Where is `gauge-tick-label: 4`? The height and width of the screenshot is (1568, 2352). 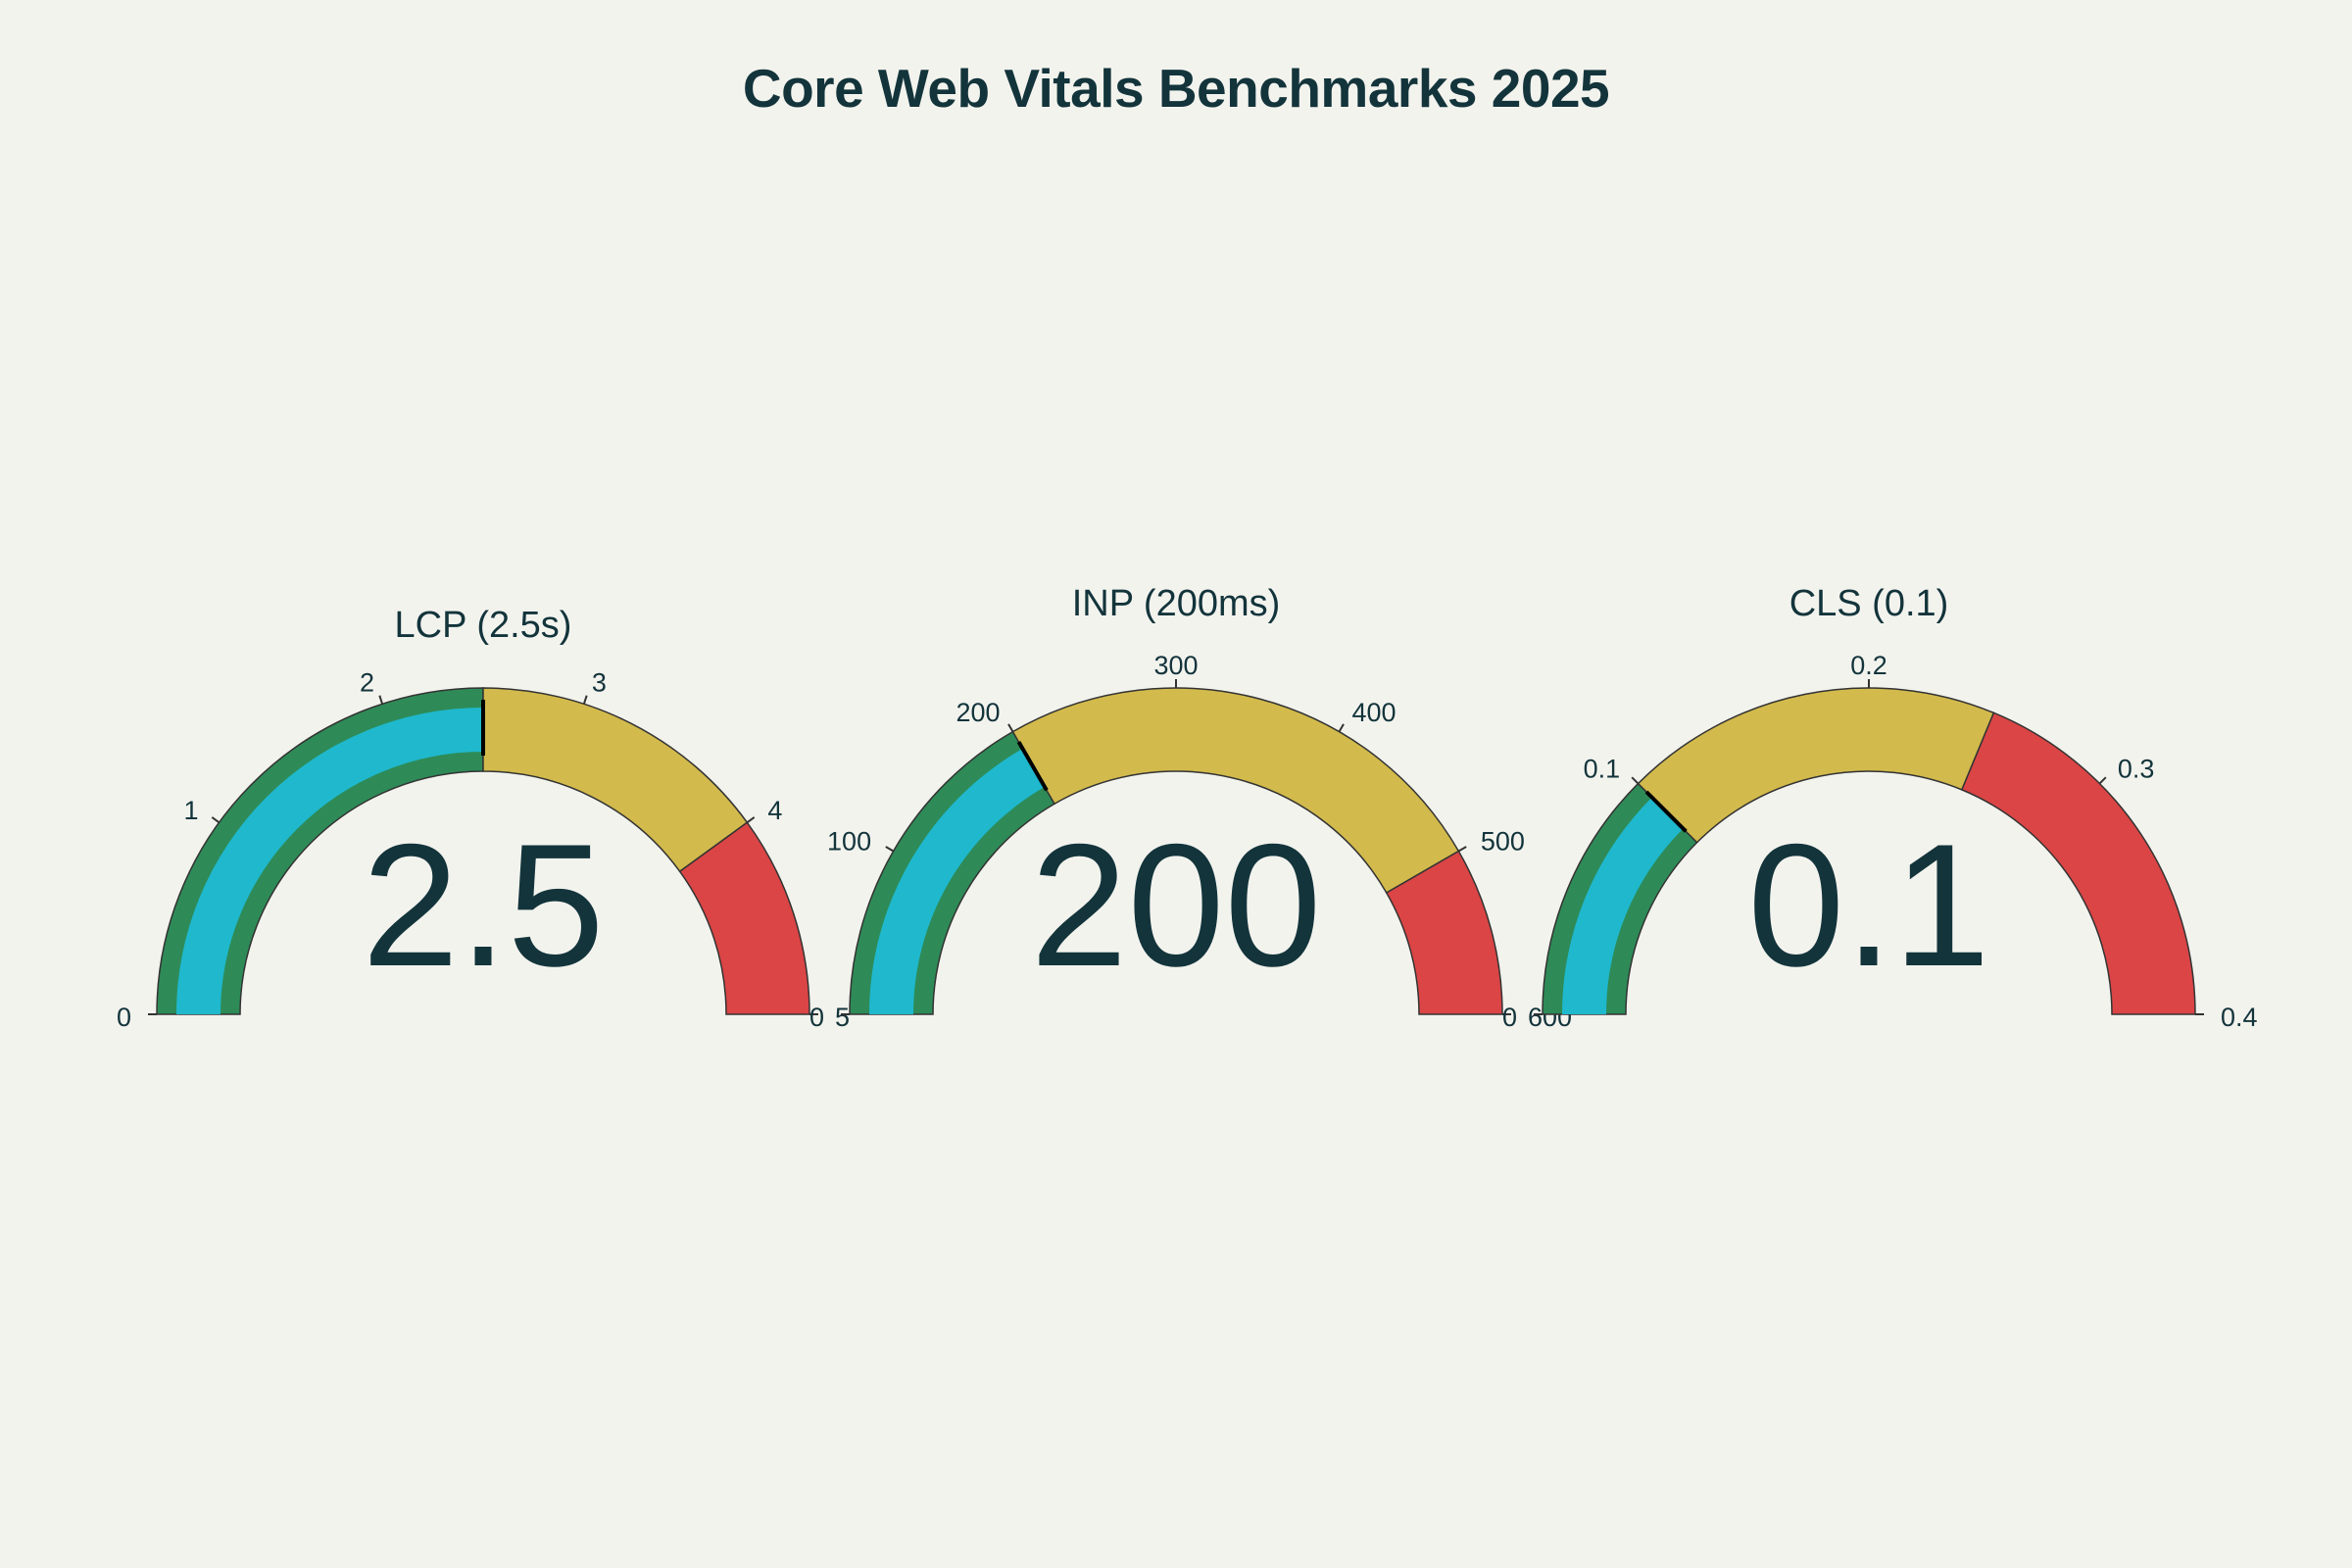
gauge-tick-label: 4 is located at coordinates (774, 810).